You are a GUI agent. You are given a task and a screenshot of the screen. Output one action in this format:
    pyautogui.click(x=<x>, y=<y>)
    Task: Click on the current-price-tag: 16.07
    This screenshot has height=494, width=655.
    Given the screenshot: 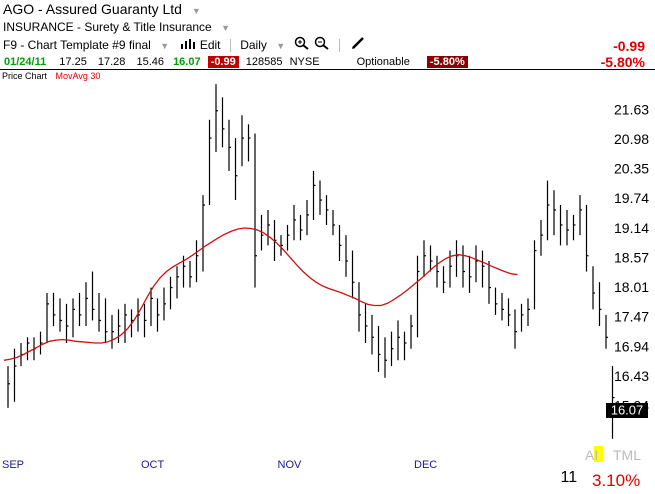 What is the action you would take?
    pyautogui.click(x=627, y=410)
    